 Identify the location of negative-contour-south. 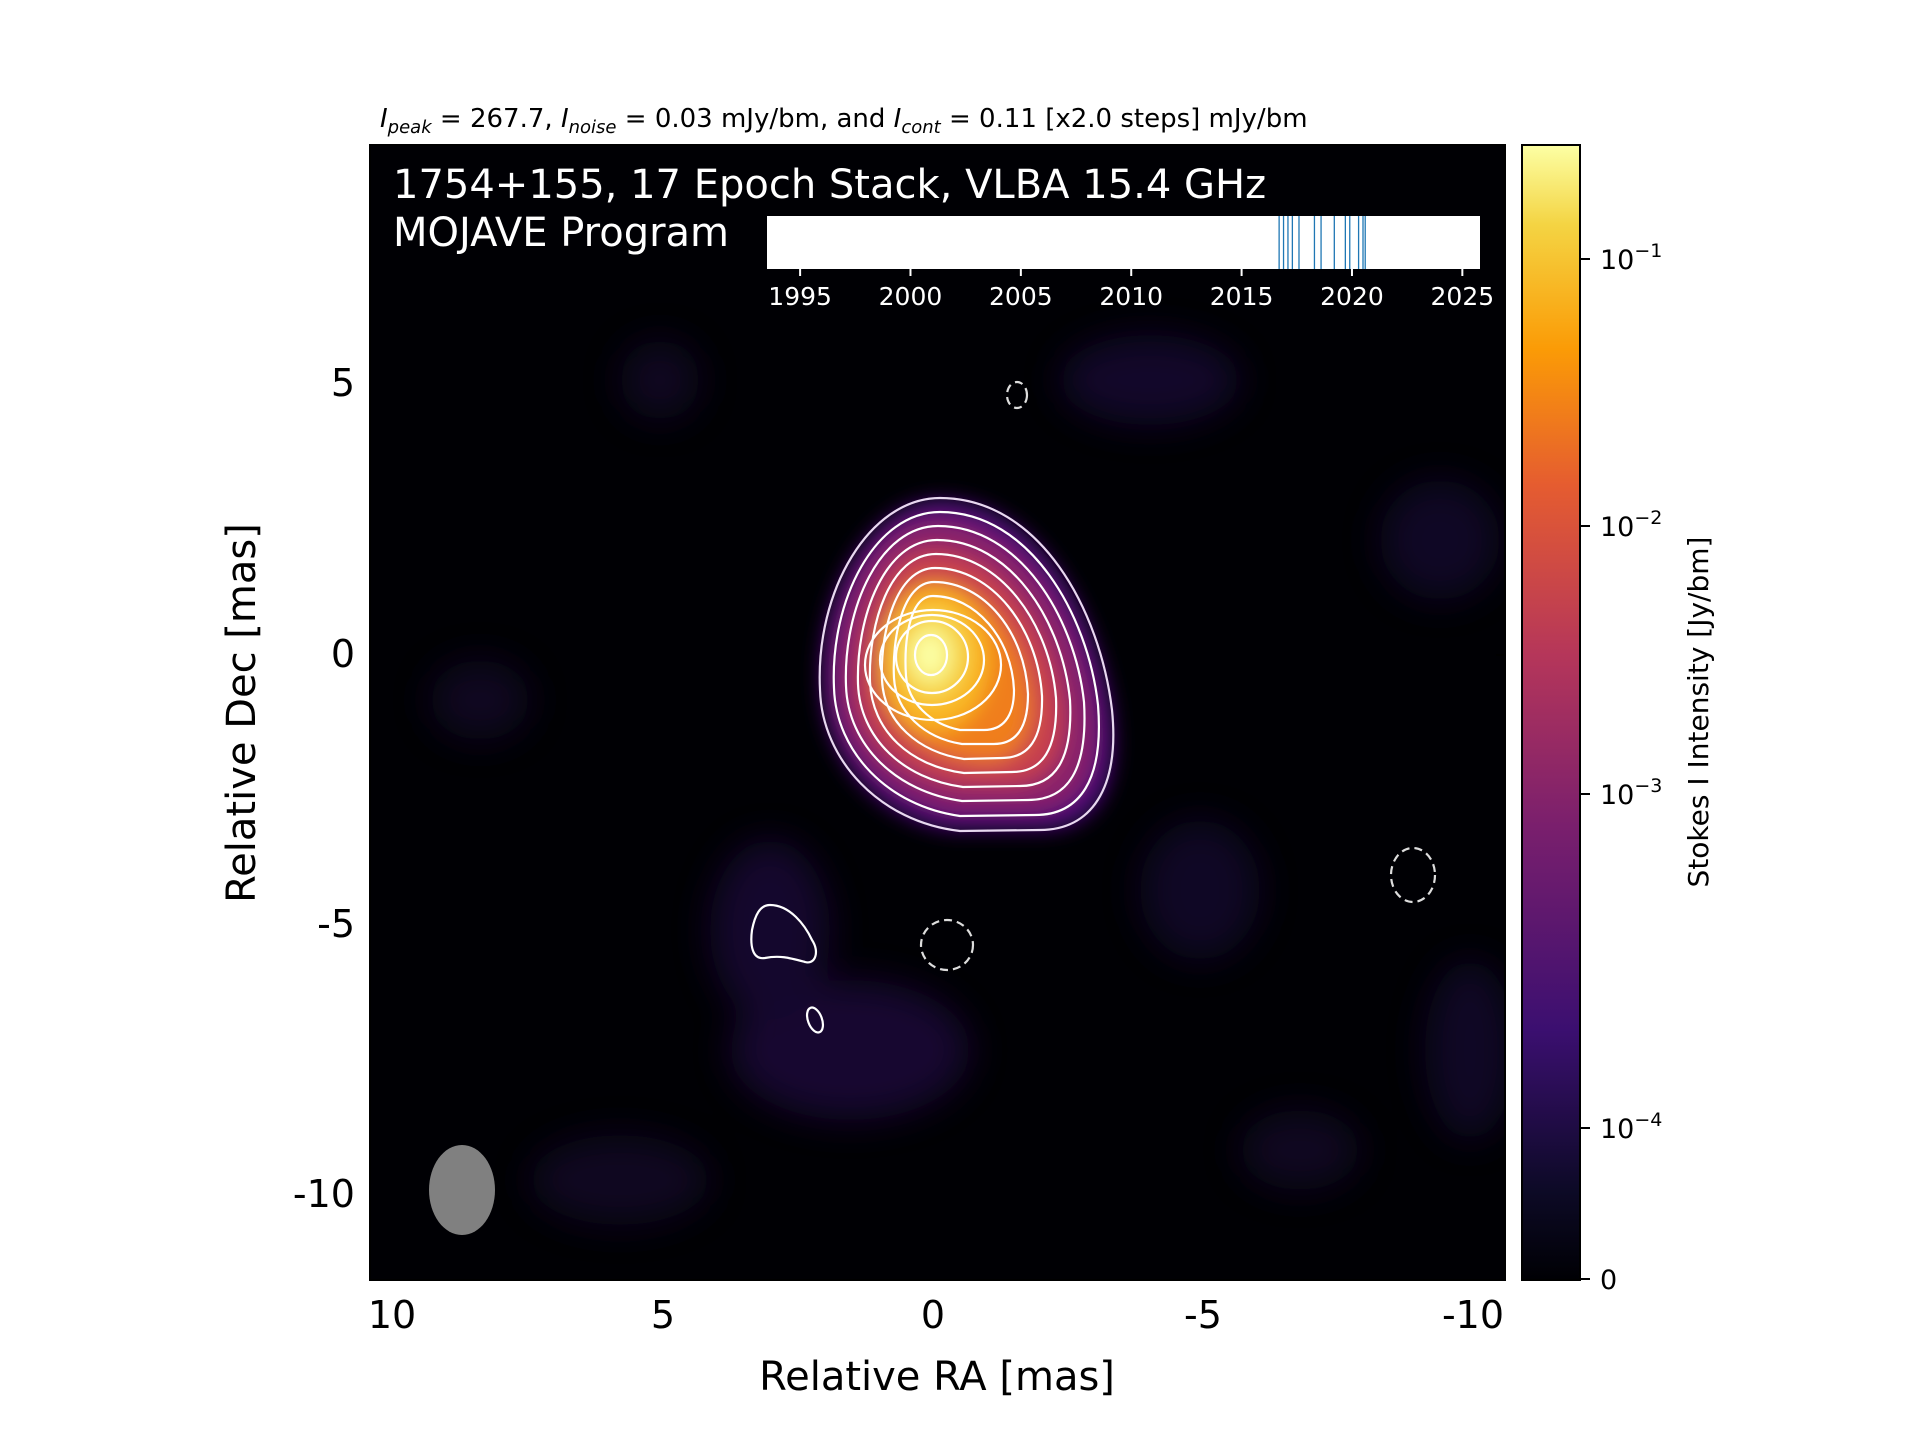
(947, 945).